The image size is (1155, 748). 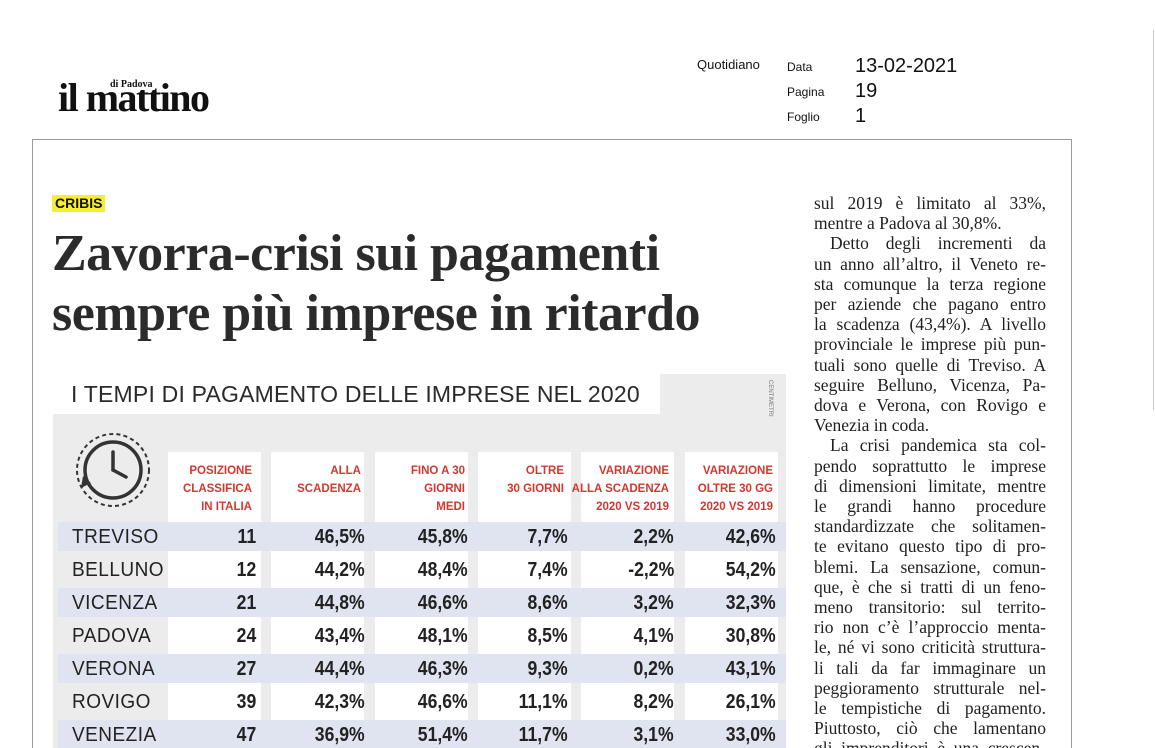 What do you see at coordinates (800, 67) in the screenshot?
I see `date-label: Data` at bounding box center [800, 67].